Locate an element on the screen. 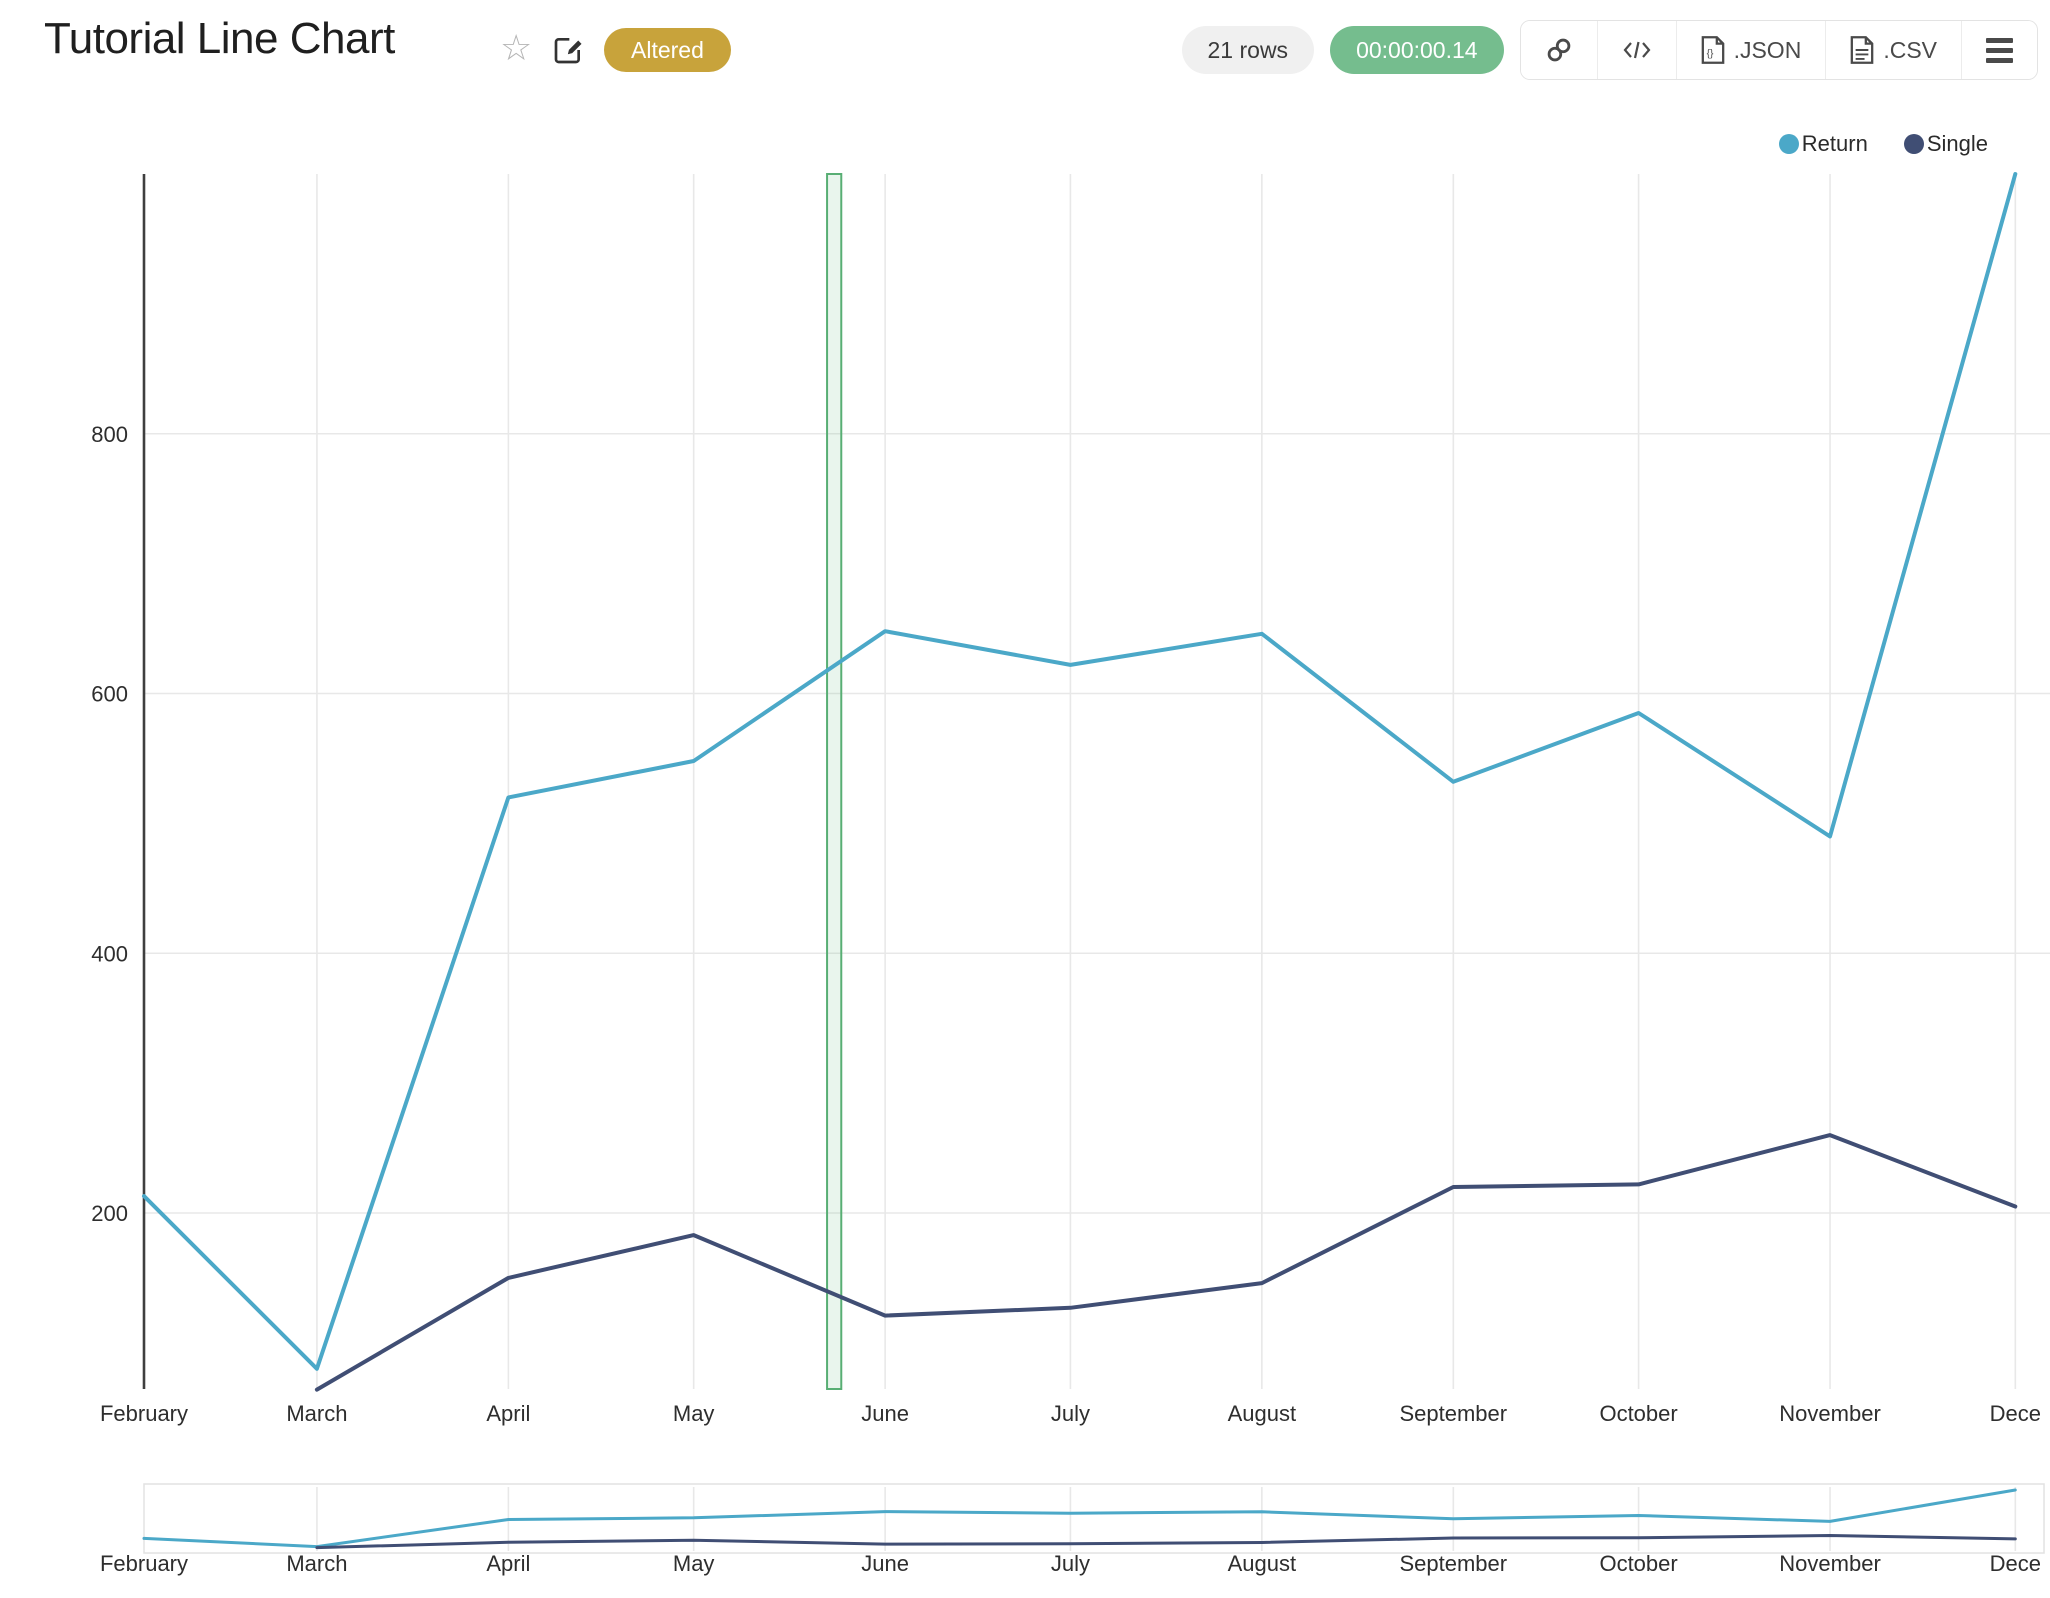 This screenshot has height=1598, width=2050. link-button is located at coordinates (1558, 50).